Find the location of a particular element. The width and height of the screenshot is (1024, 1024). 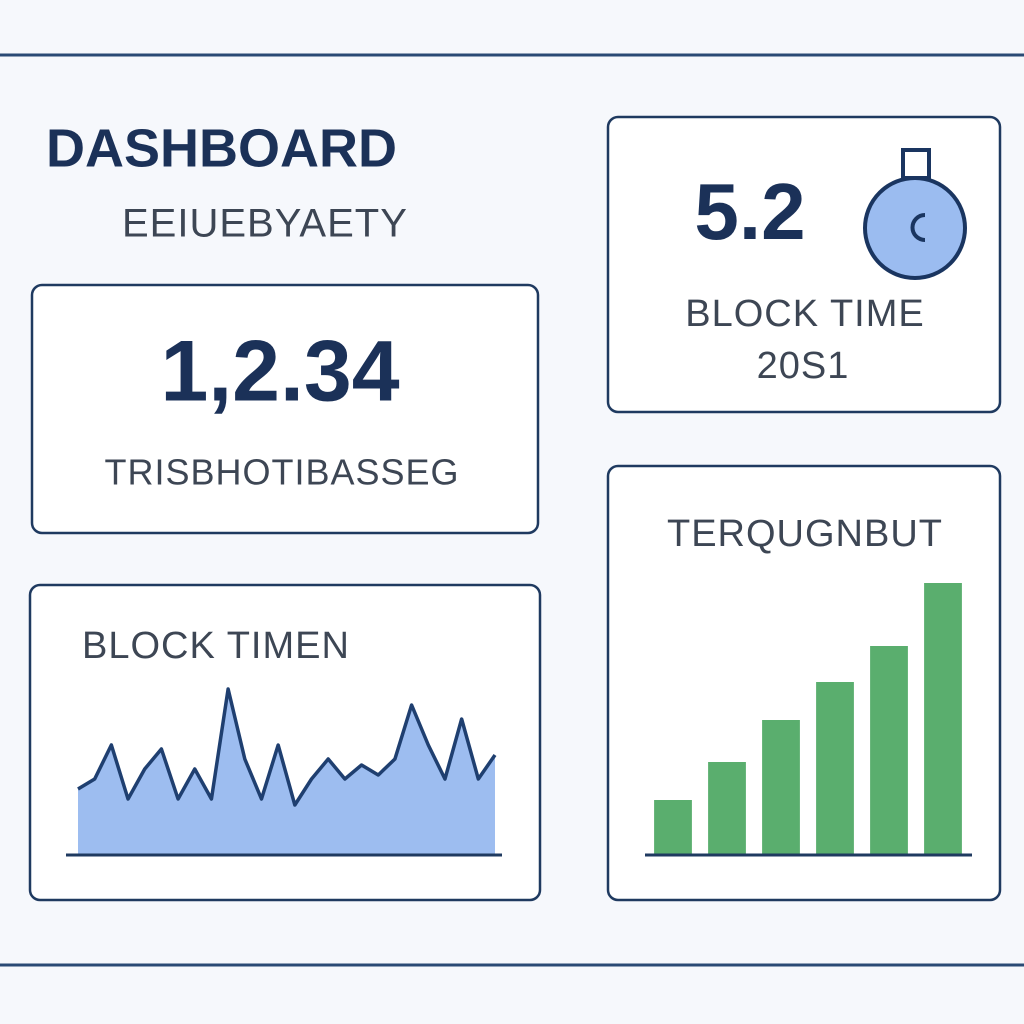

transactions-card is located at coordinates (285, 409).